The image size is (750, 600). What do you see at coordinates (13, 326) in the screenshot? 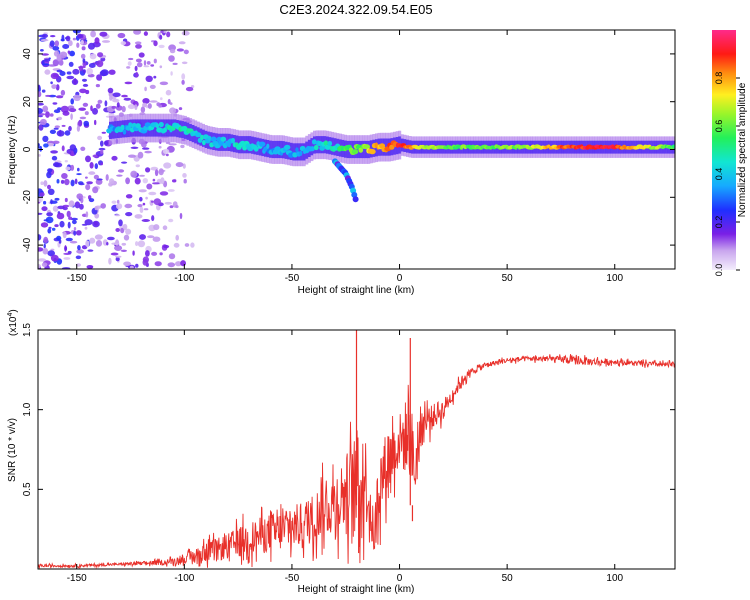
I see `snr-multiplier-base: (x10` at bounding box center [13, 326].